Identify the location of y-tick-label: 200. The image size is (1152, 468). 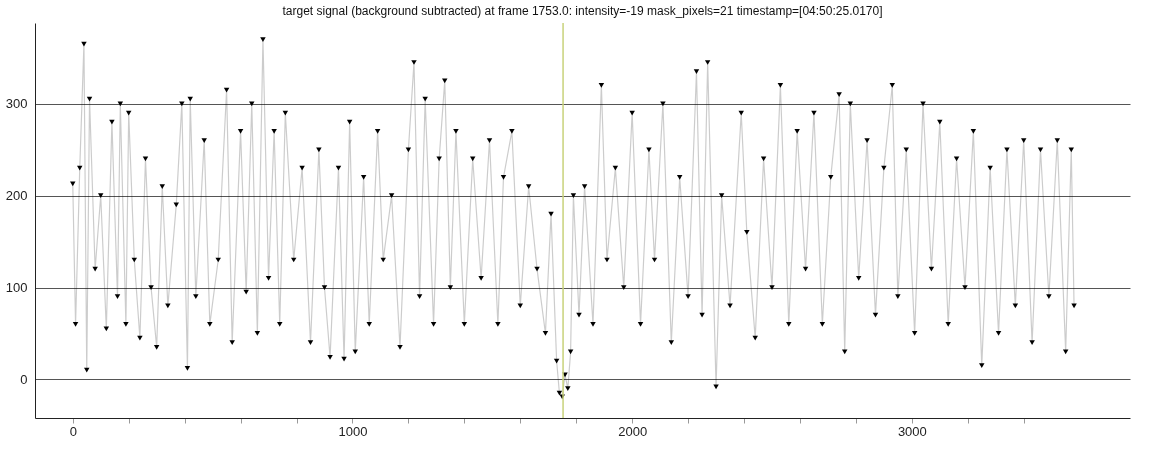
(16, 196).